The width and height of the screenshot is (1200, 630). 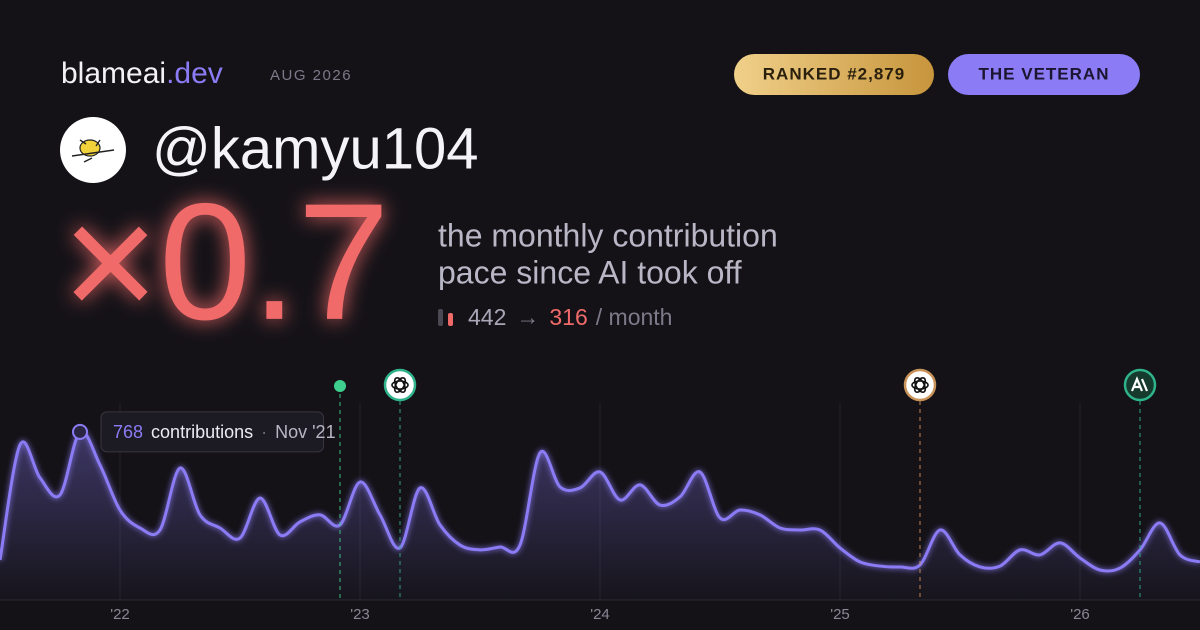 What do you see at coordinates (226, 262) in the screenshot?
I see `multiplier: ×0.7` at bounding box center [226, 262].